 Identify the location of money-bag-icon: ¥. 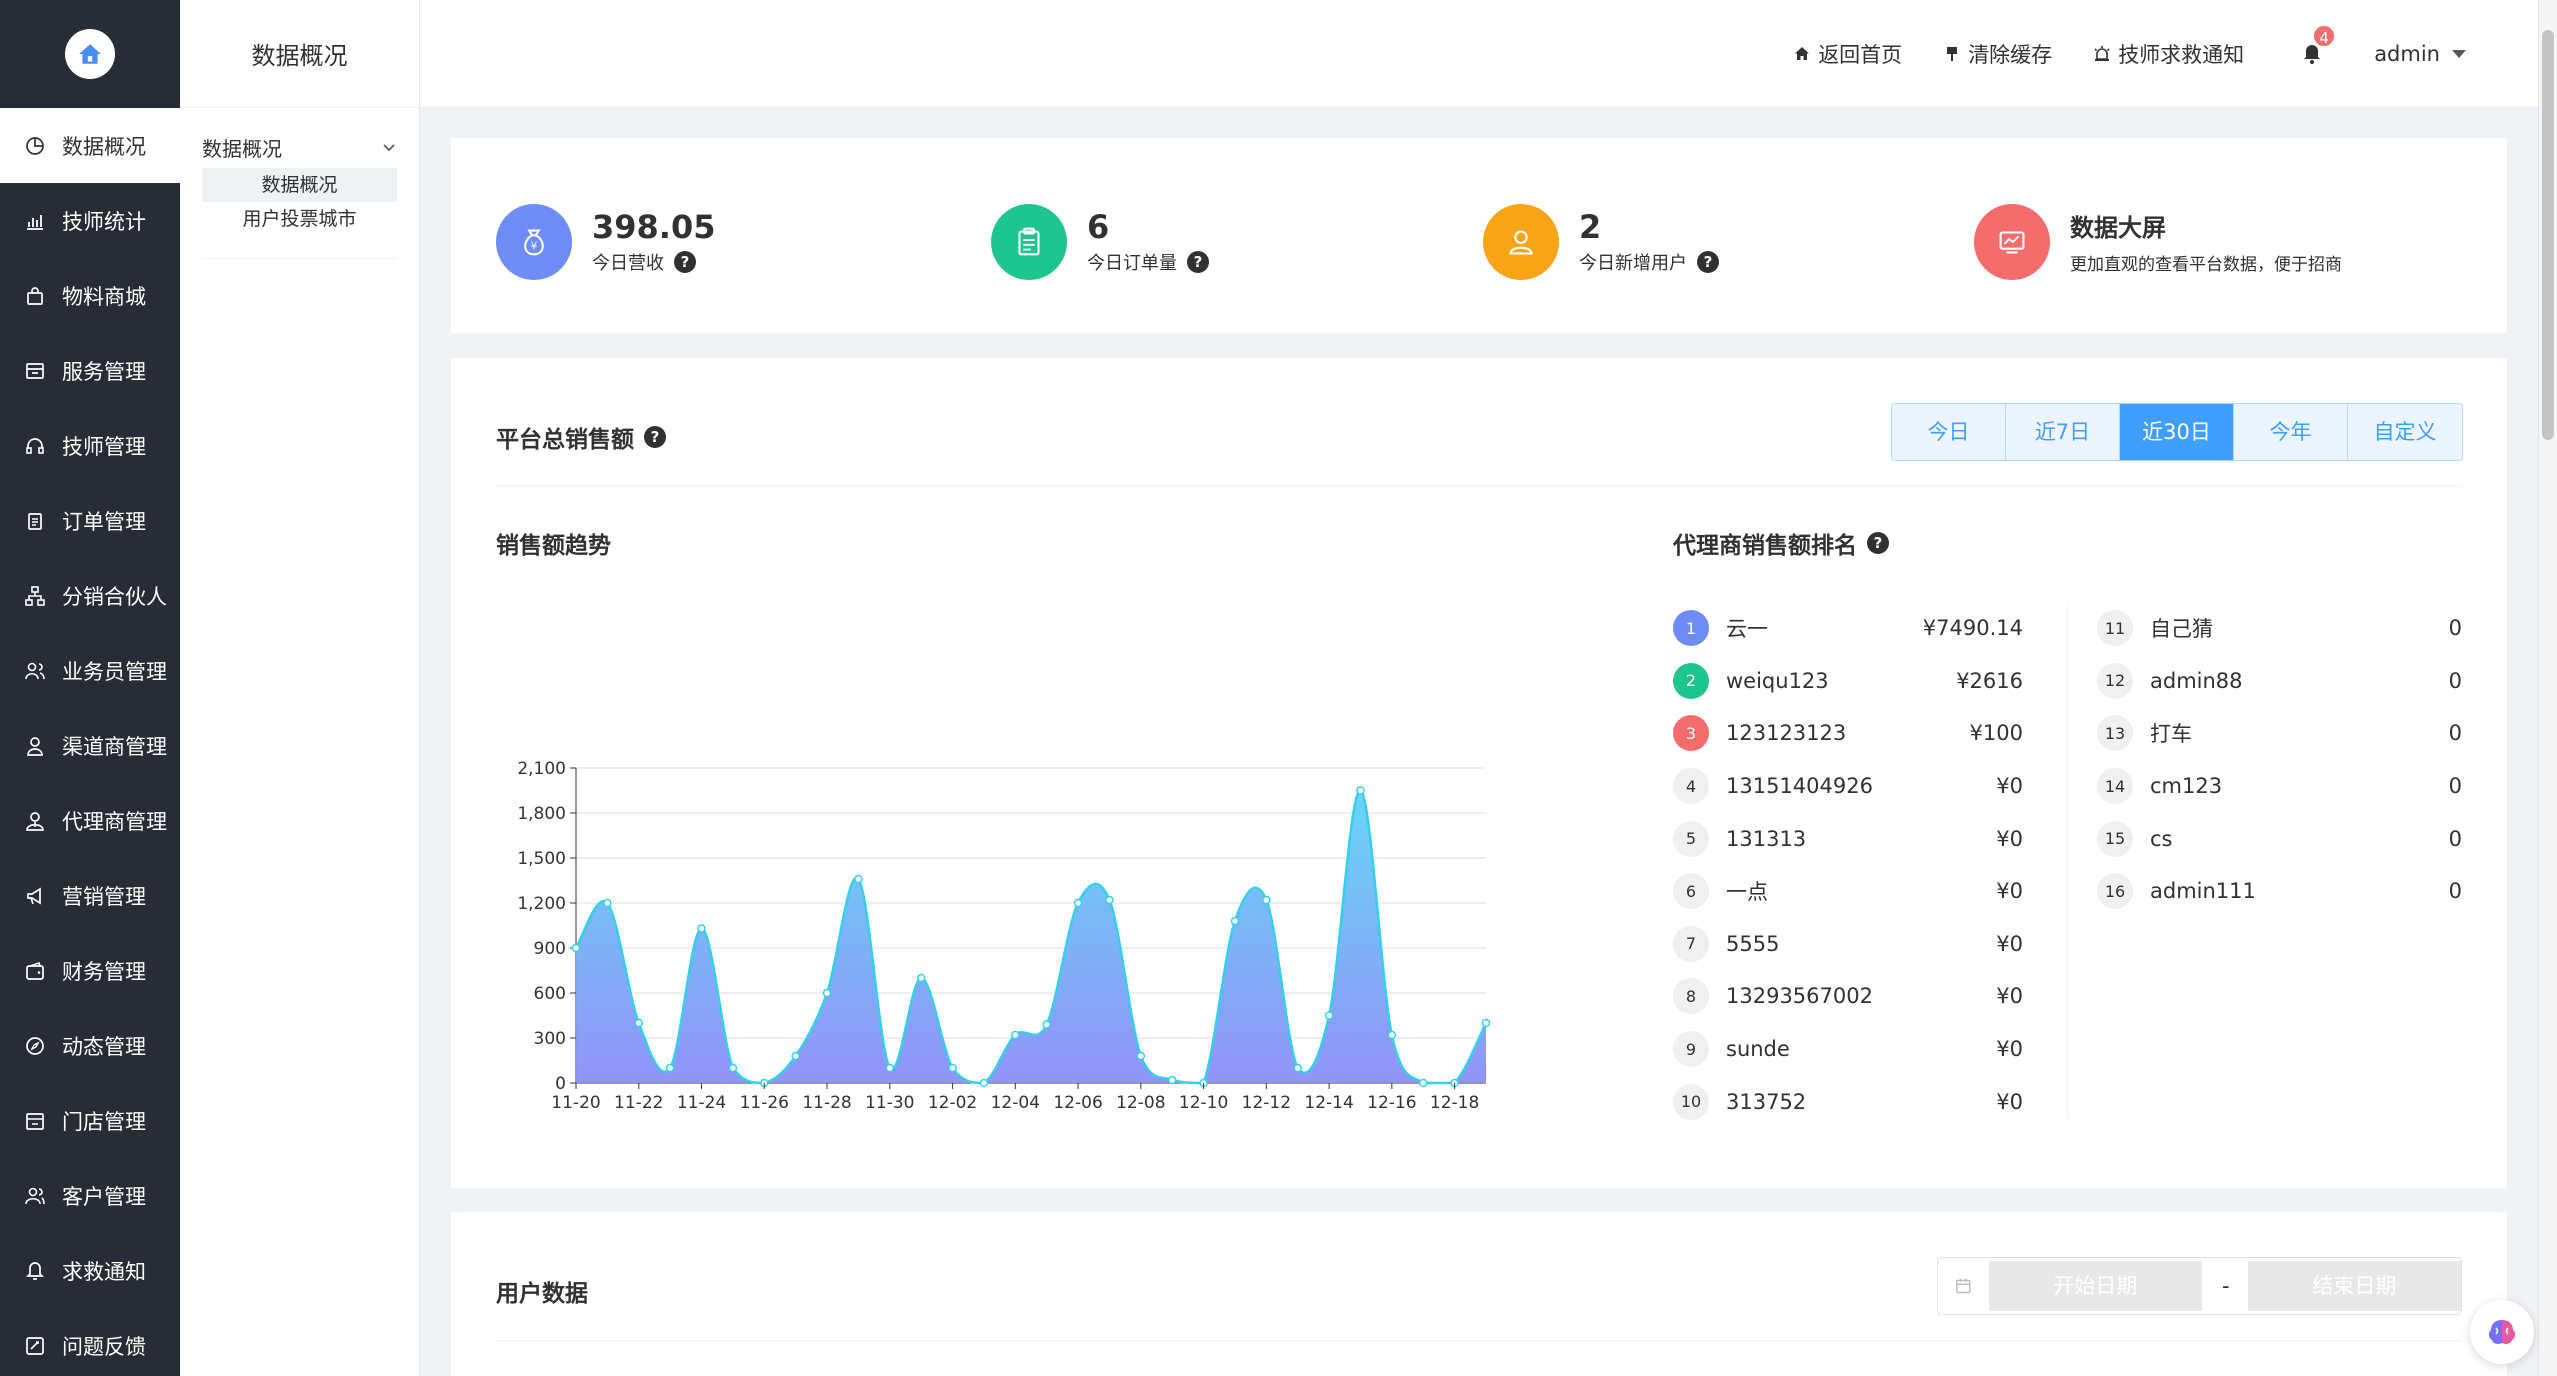
(534, 242).